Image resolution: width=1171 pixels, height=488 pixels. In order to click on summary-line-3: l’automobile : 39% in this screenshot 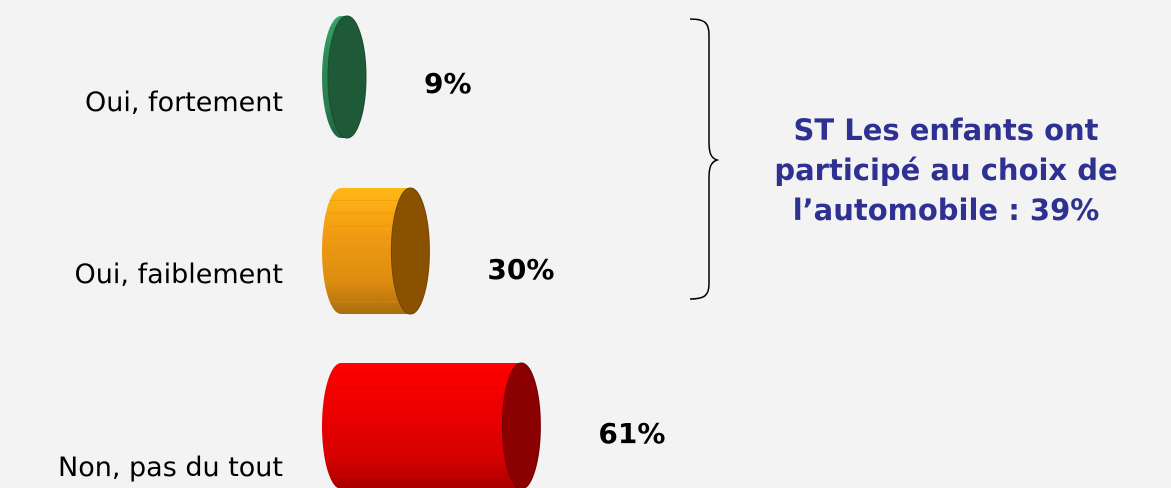, I will do `click(946, 210)`.